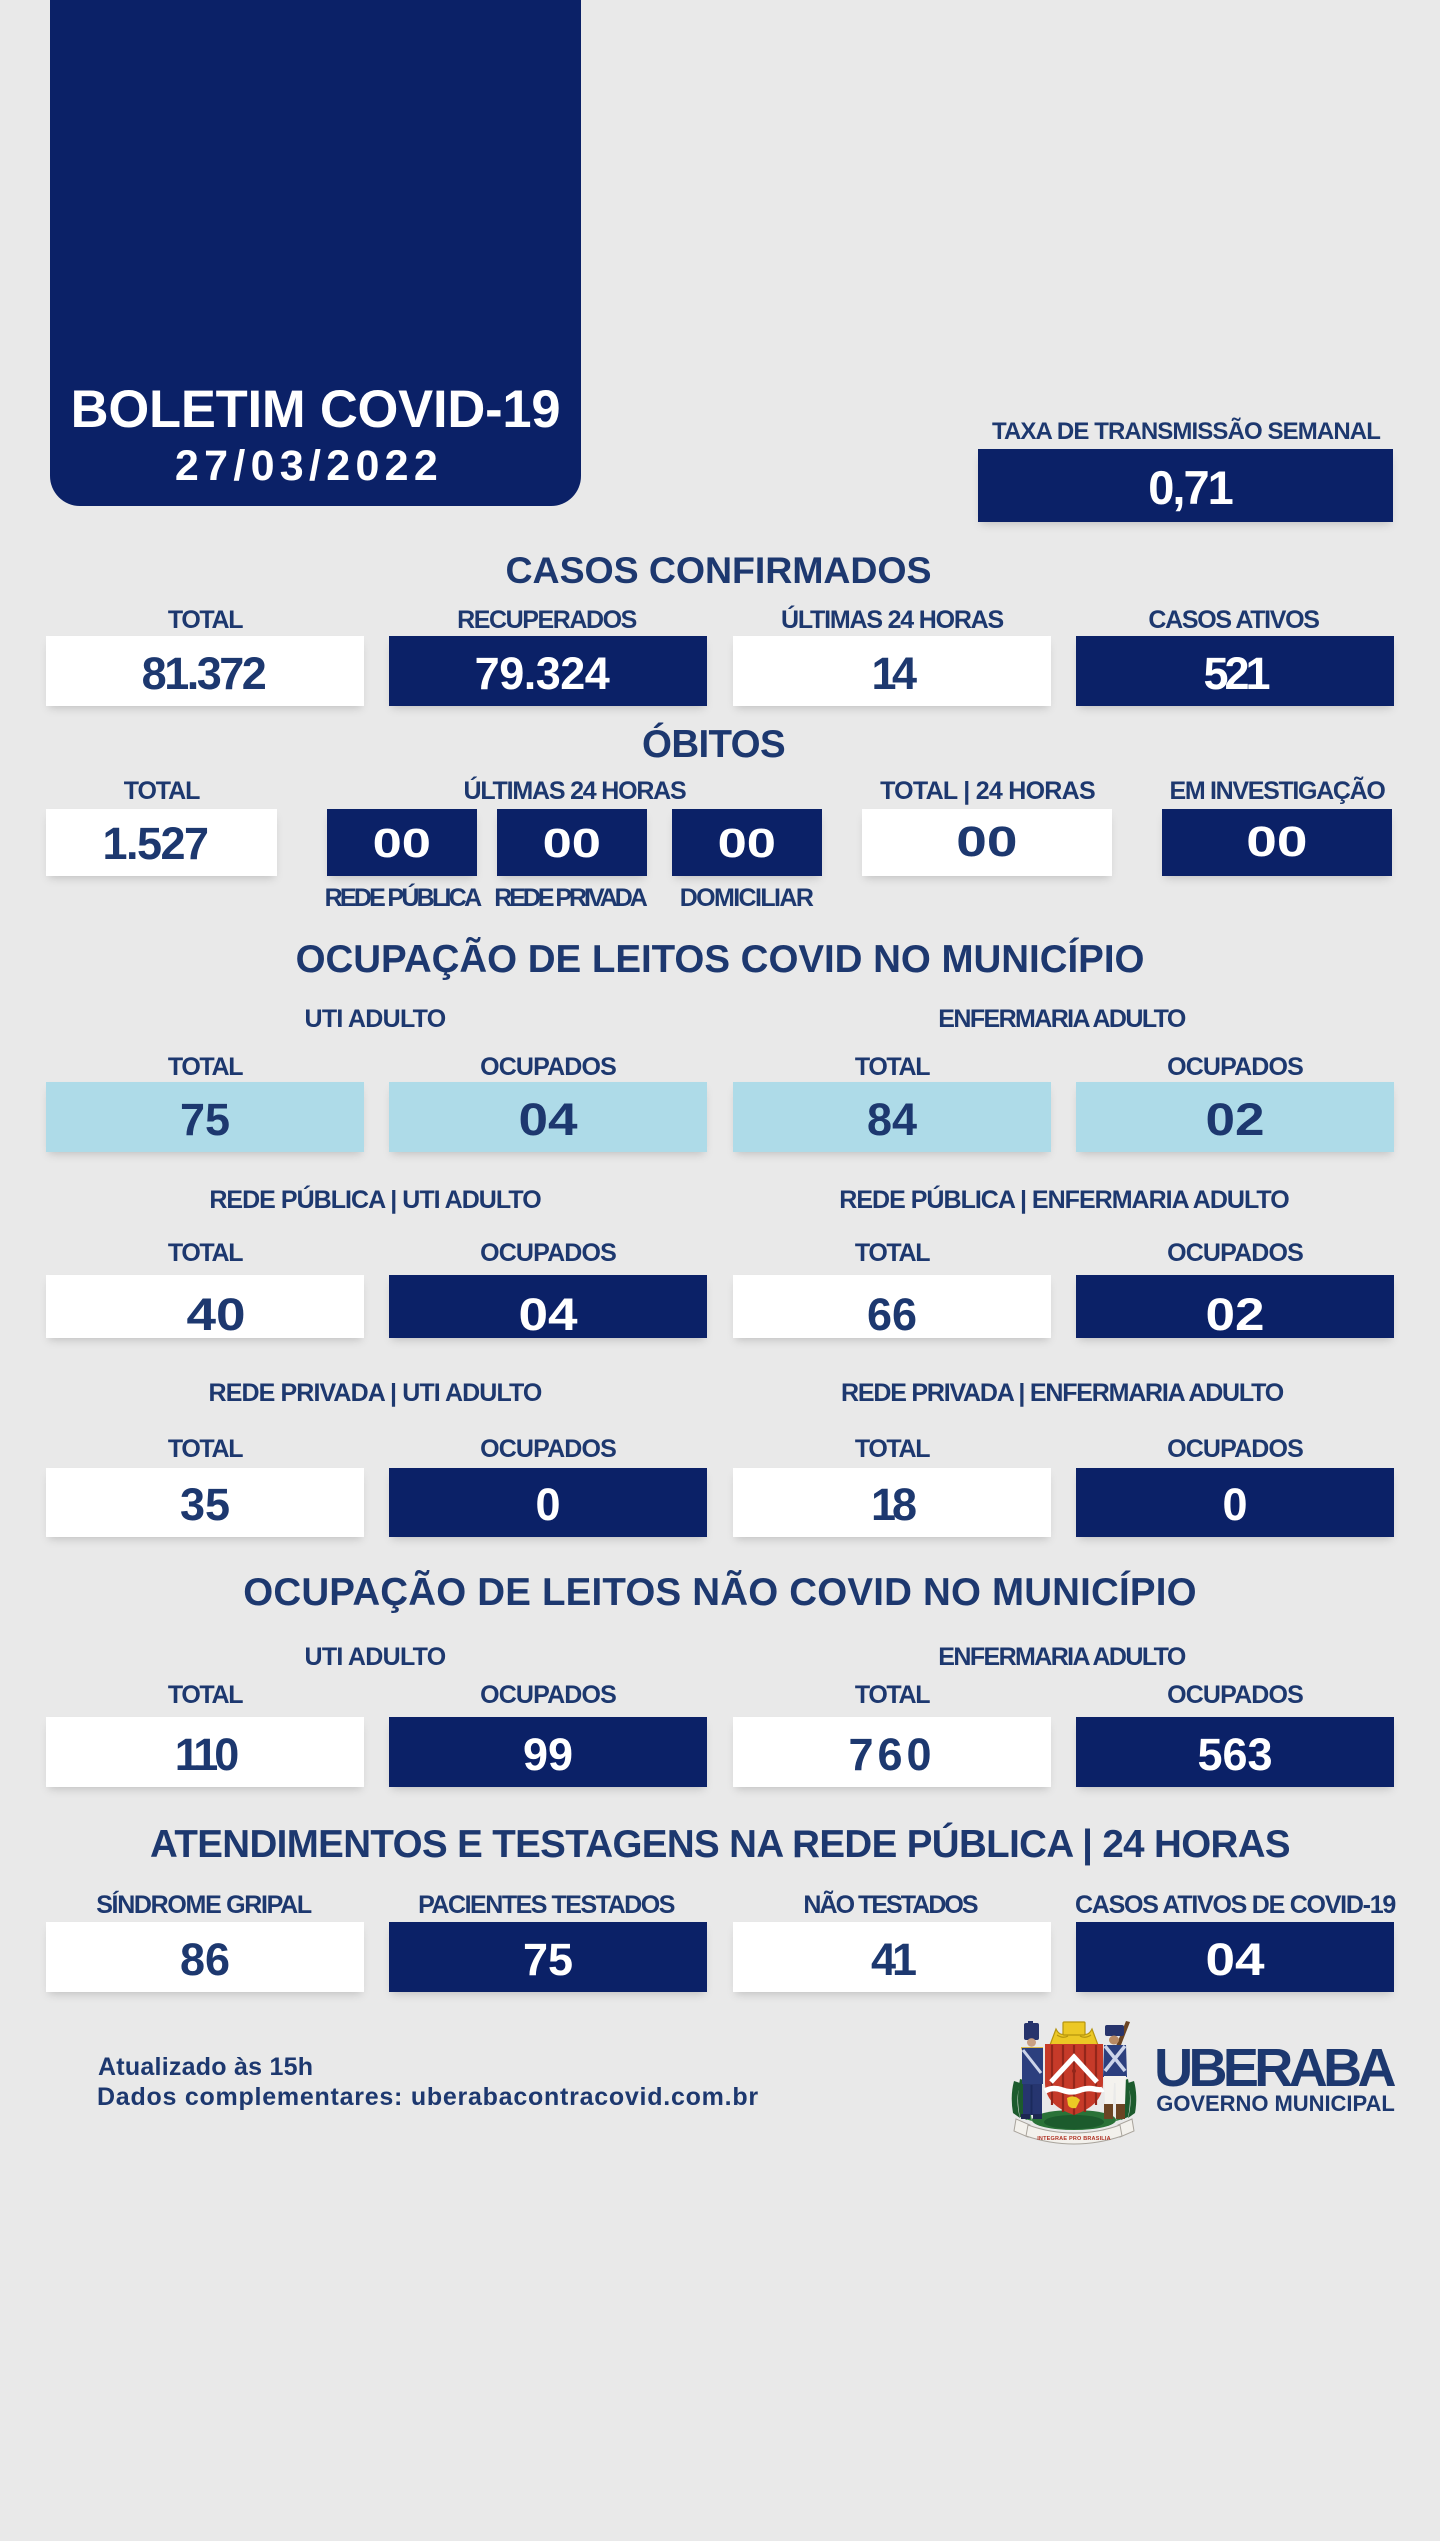  What do you see at coordinates (1074, 2139) in the screenshot?
I see `svg-text: INTEGRAE PRO BRASILIA` at bounding box center [1074, 2139].